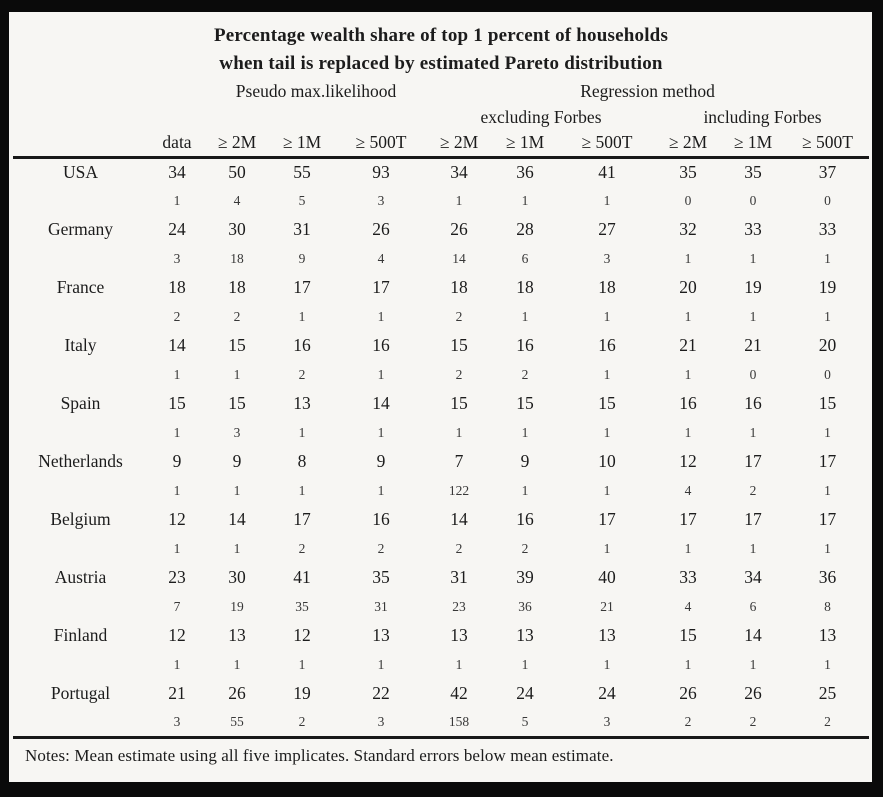  What do you see at coordinates (80, 693) in the screenshot?
I see `country-label: Portugal` at bounding box center [80, 693].